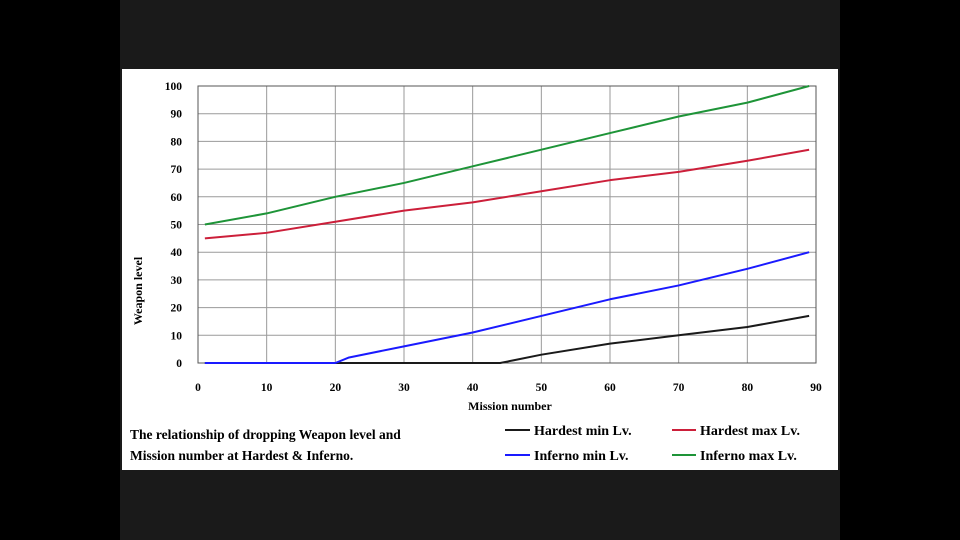  I want to click on legend-item-hardest-max: Hardest max Lv., so click(736, 431).